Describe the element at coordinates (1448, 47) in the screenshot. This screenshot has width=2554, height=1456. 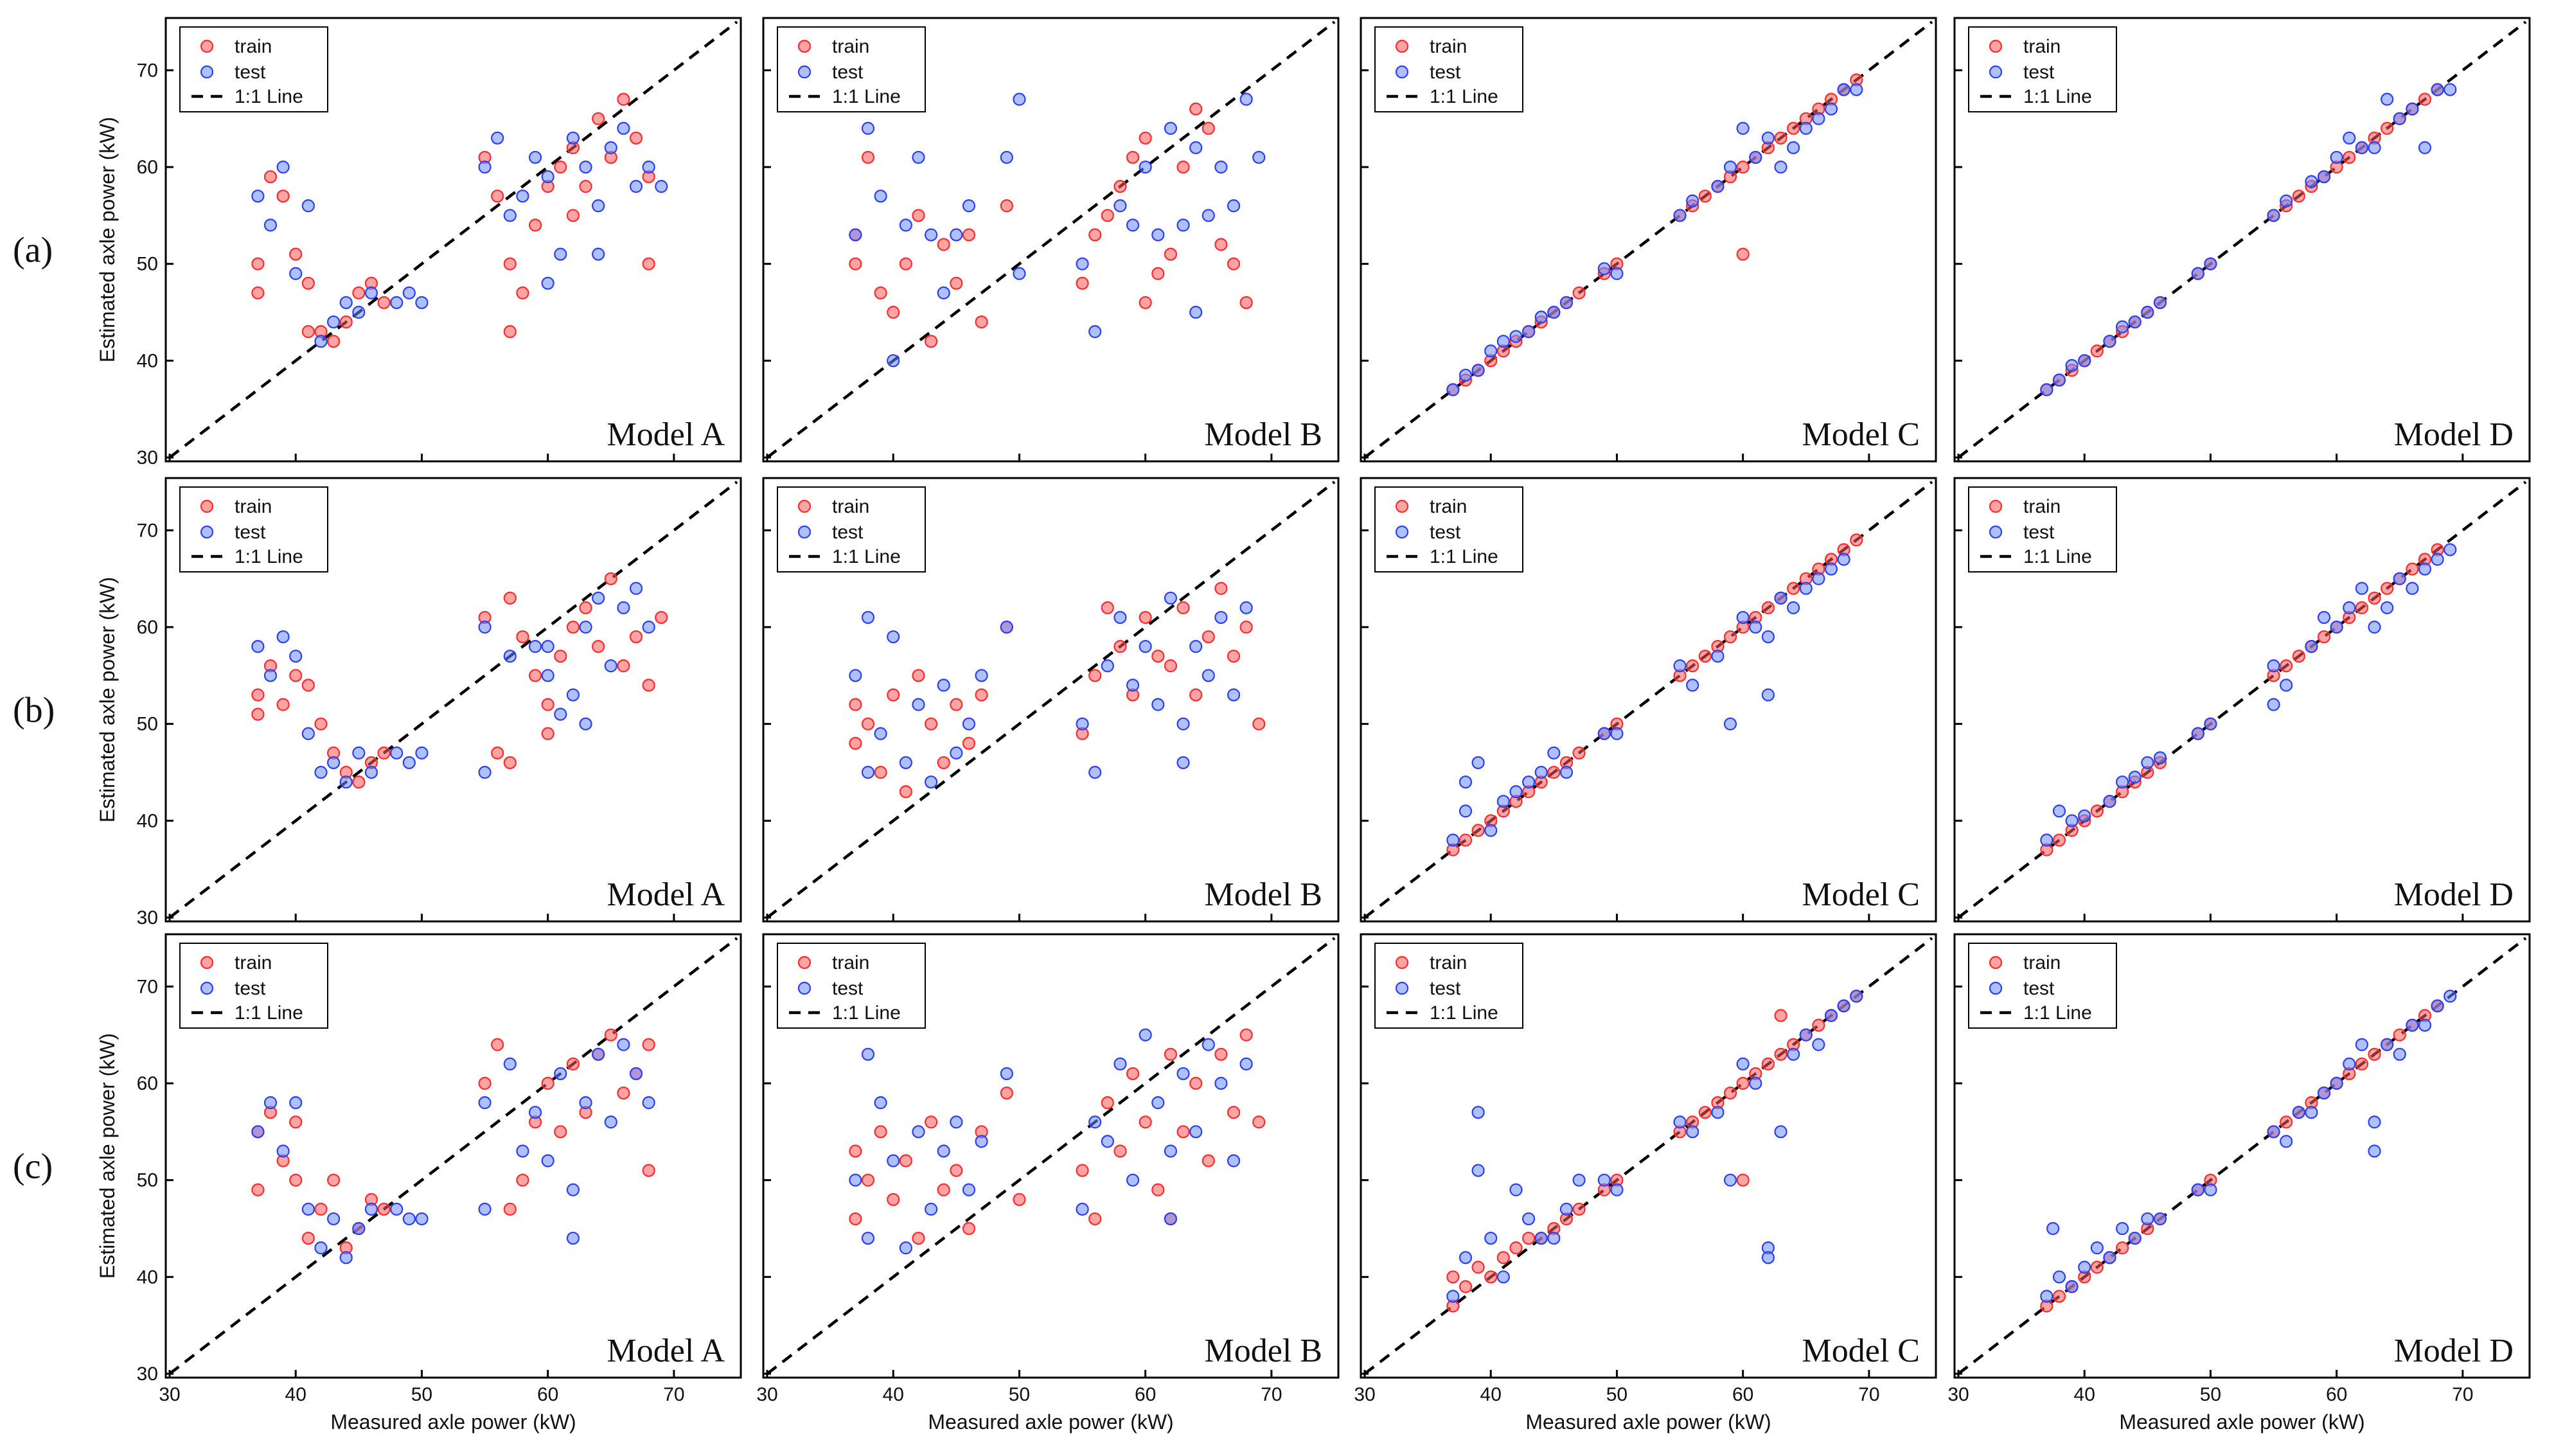
I see `legend-train-label: train` at that location.